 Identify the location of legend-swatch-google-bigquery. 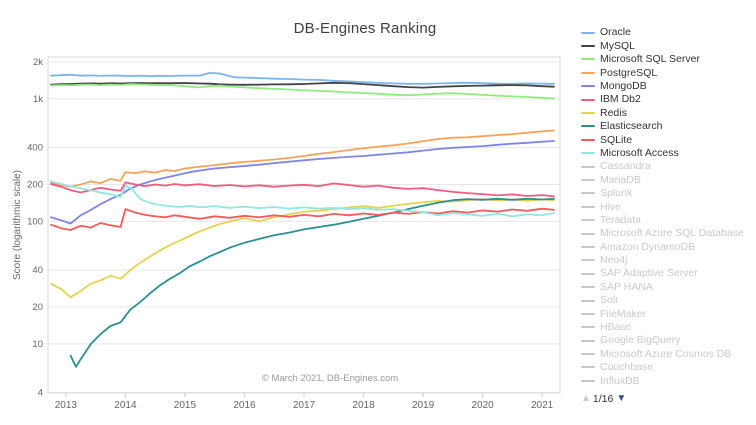
(588, 340).